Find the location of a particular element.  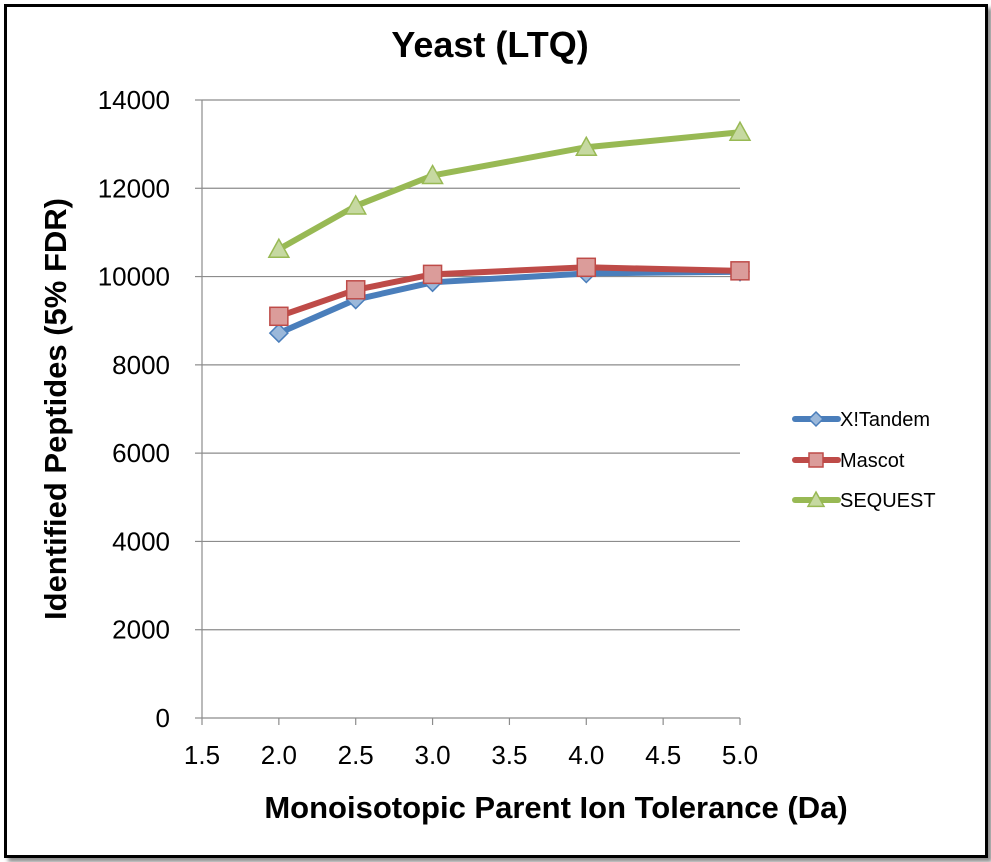

series-line-sequest is located at coordinates (509, 191).